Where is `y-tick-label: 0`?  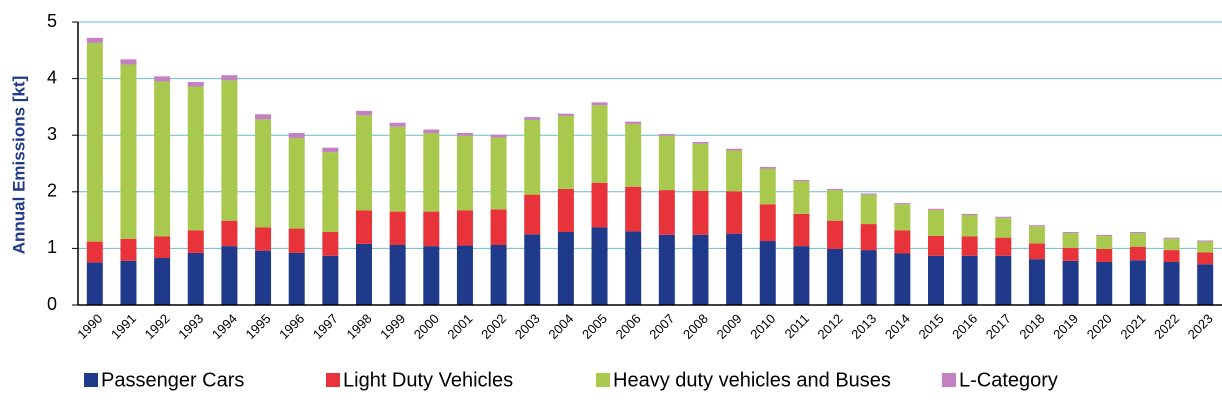 y-tick-label: 0 is located at coordinates (52, 304).